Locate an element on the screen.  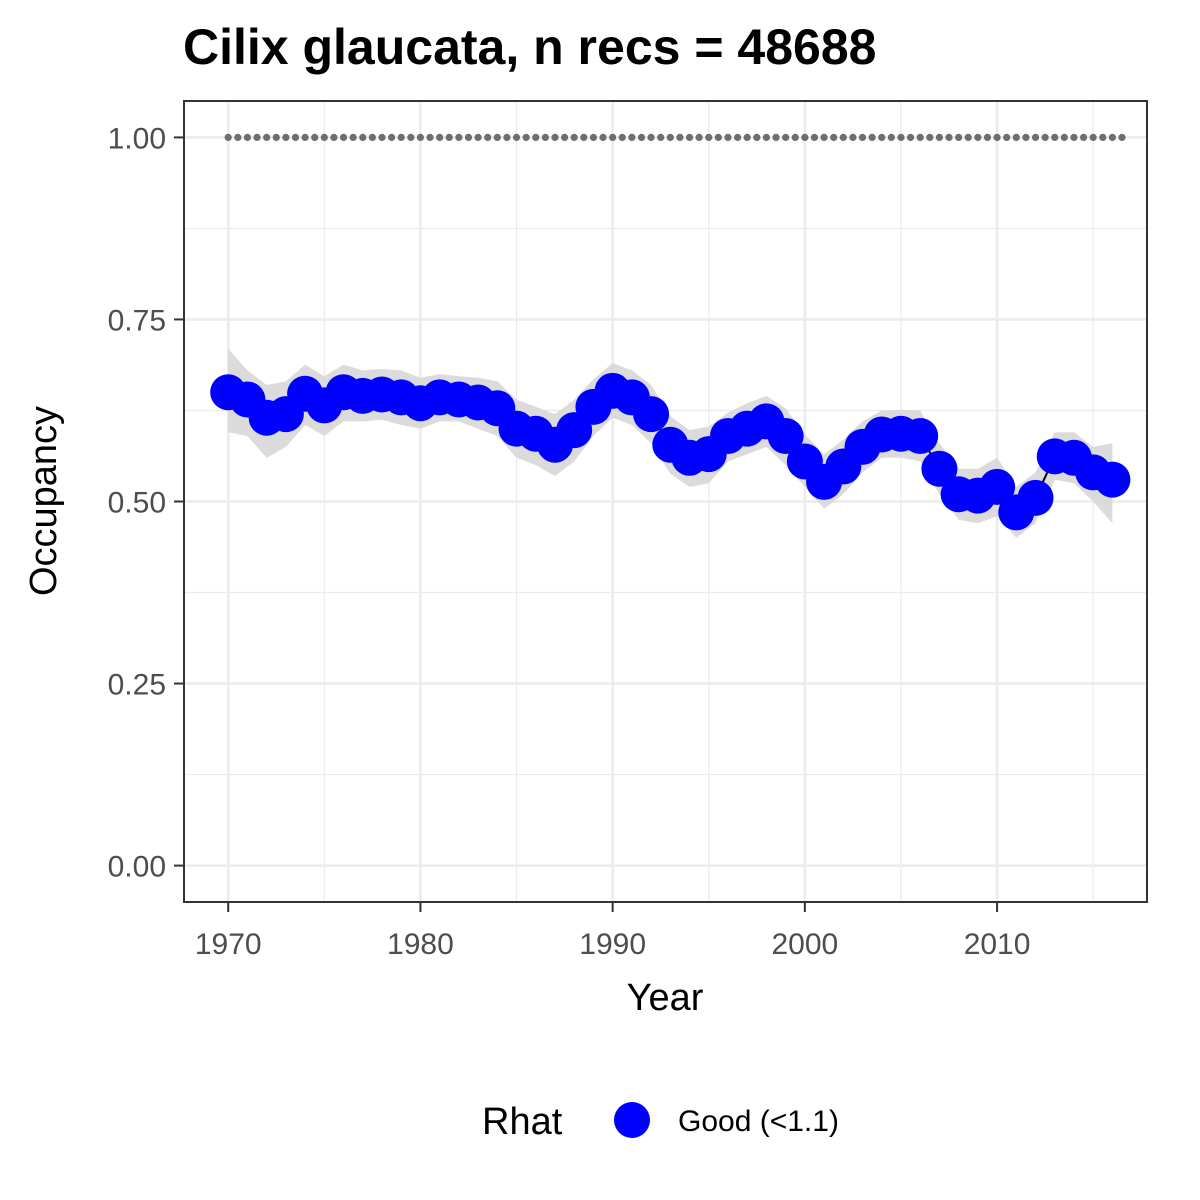
x-tick-label: 1990 is located at coordinates (612, 944).